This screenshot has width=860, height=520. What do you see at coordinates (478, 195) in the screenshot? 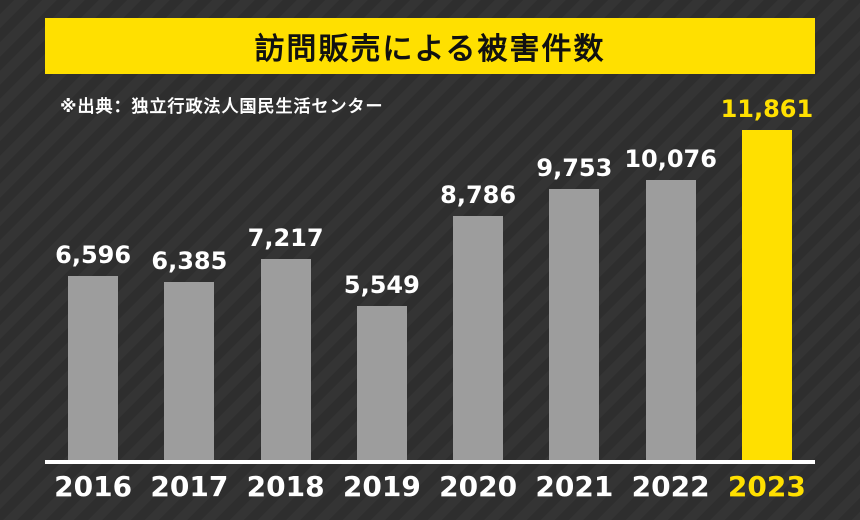
I see `bar-value-label: 8,786` at bounding box center [478, 195].